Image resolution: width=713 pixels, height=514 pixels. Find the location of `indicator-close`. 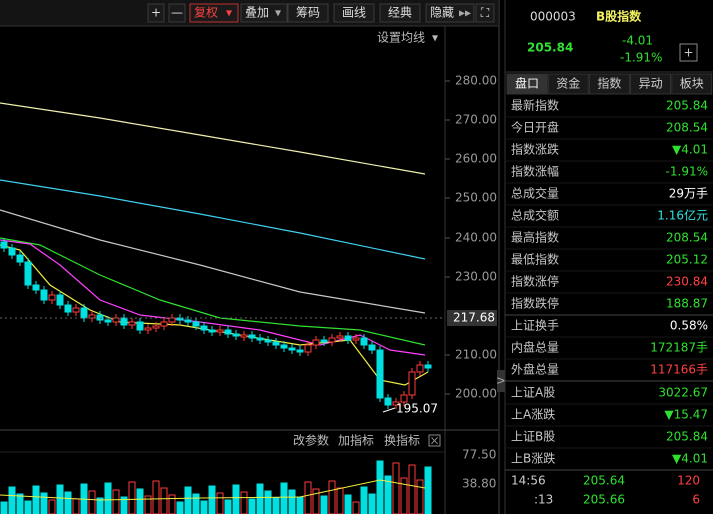

indicator-close is located at coordinates (434, 440).